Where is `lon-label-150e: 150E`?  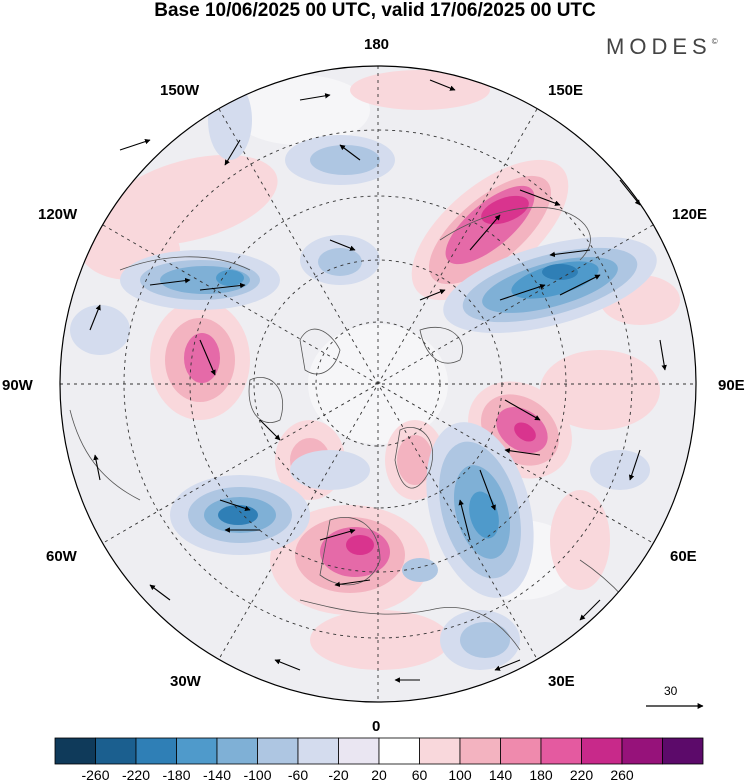 lon-label-150e: 150E is located at coordinates (566, 90).